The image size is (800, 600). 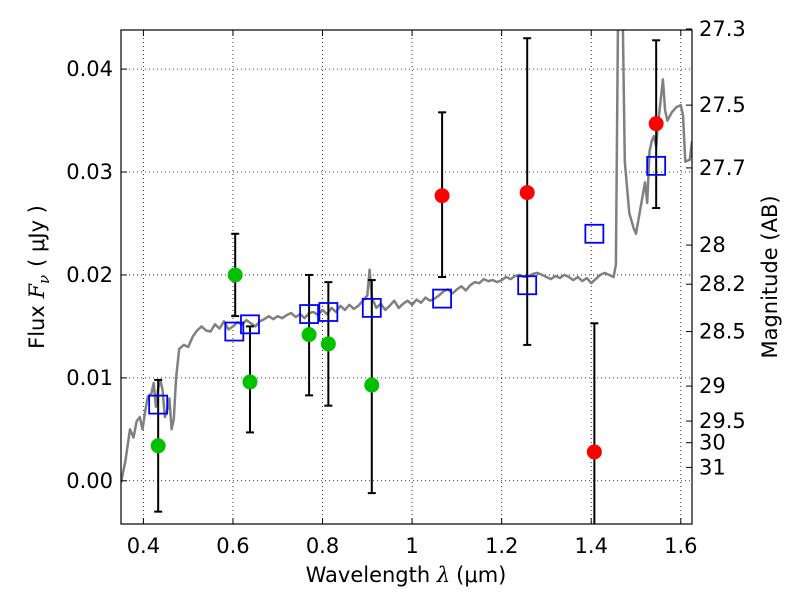 What do you see at coordinates (722, 29) in the screenshot?
I see `y2-tick-label: 27.3` at bounding box center [722, 29].